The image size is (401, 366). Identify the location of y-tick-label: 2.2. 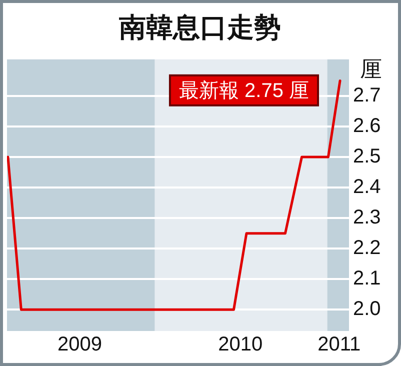
(367, 248).